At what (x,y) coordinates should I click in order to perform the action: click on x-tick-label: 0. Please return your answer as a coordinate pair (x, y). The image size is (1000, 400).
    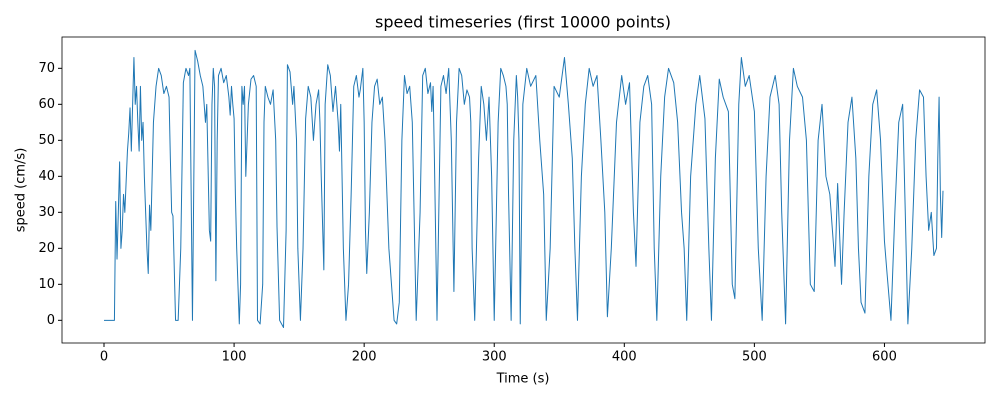
    Looking at the image, I should click on (104, 357).